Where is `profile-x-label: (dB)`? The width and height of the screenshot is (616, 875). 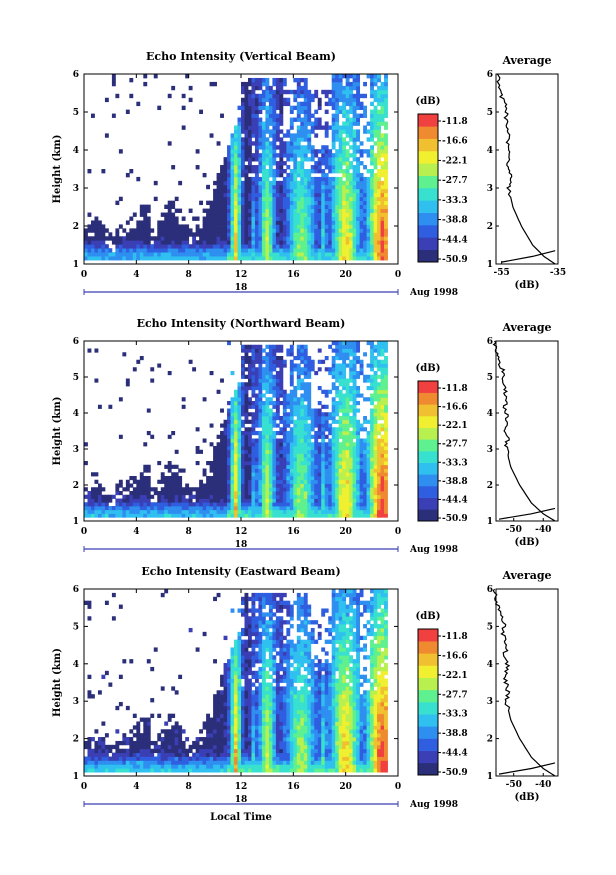
profile-x-label: (dB) is located at coordinates (527, 542).